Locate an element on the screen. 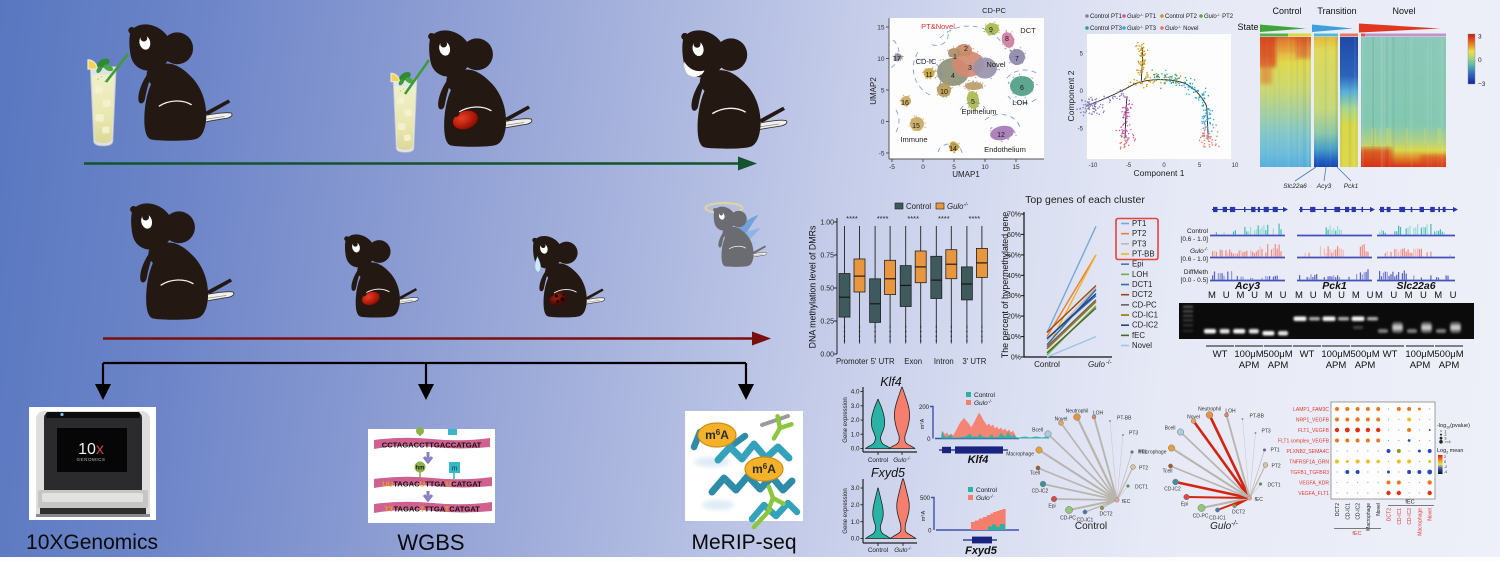  svg-text: 3.0 is located at coordinates (855, 406).